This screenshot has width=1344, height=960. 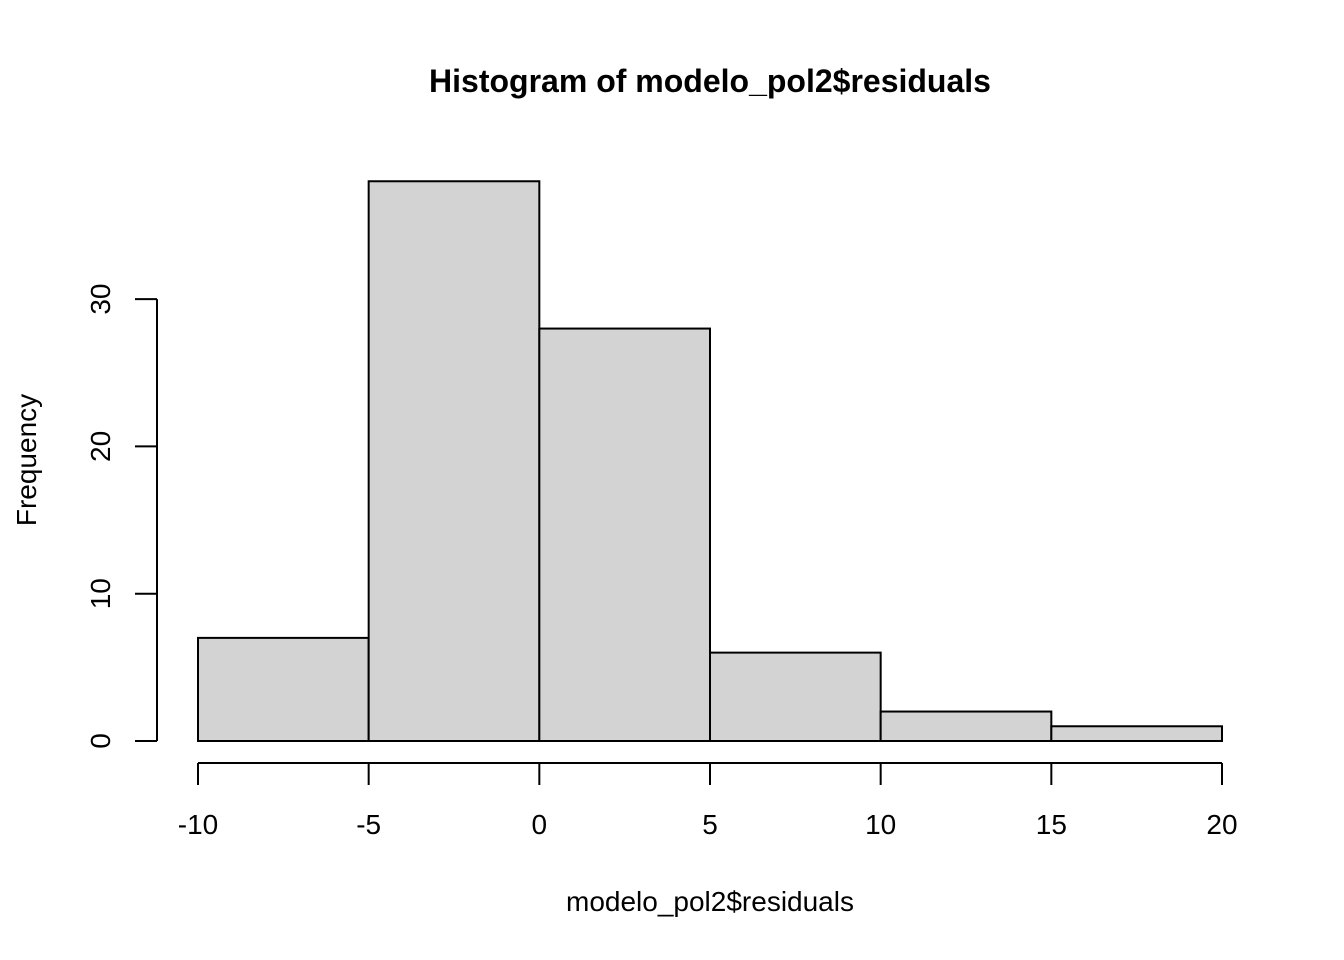 What do you see at coordinates (710, 824) in the screenshot?
I see `x-tick-label: 5` at bounding box center [710, 824].